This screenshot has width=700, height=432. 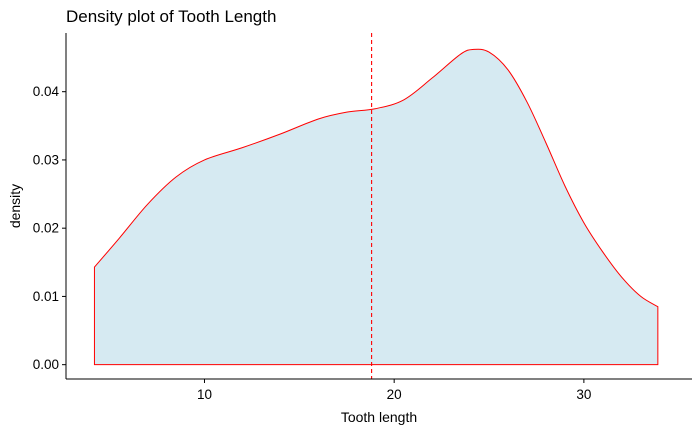 What do you see at coordinates (394, 394) in the screenshot?
I see `x-tick-label: 20` at bounding box center [394, 394].